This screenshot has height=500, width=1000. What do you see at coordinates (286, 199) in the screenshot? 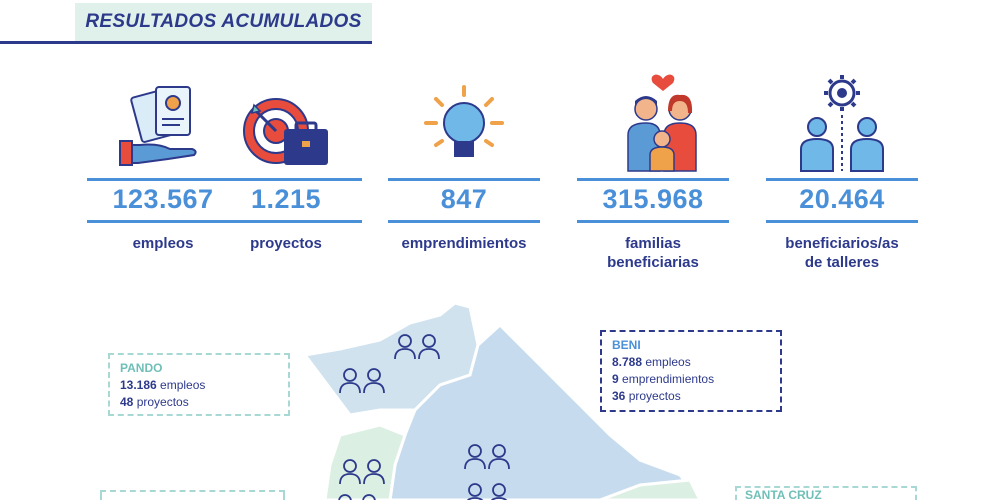
I see `stat-value: 1.215` at bounding box center [286, 199].